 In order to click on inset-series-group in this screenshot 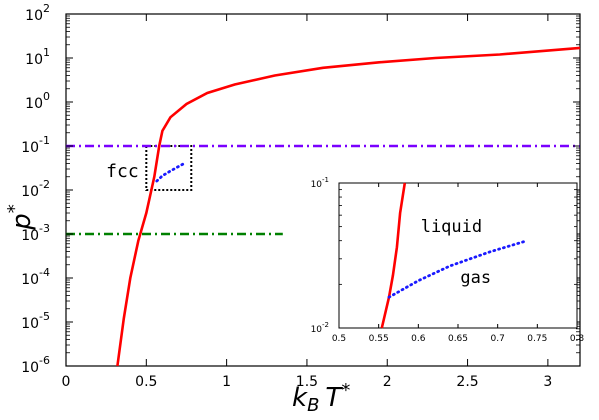, I will do `click(454, 255)`.